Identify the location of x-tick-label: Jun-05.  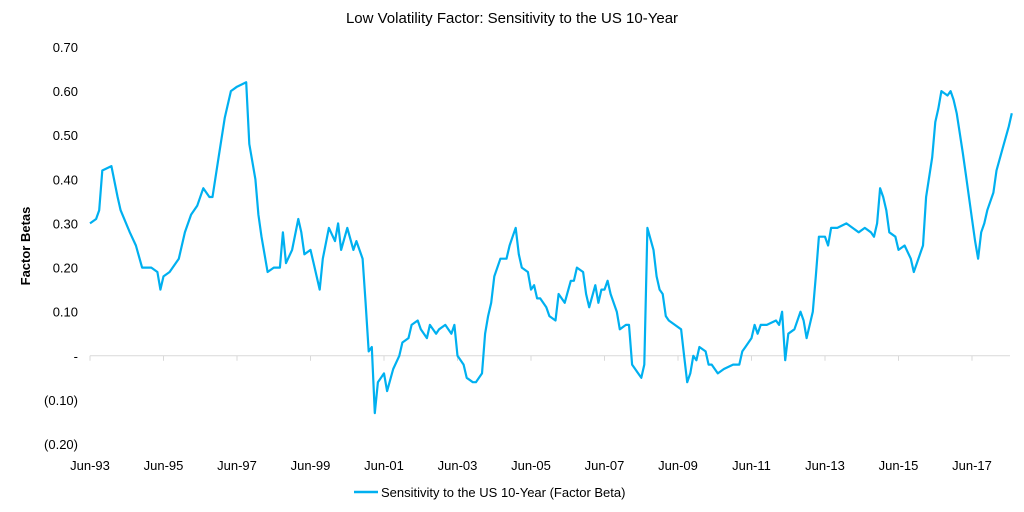
(531, 465).